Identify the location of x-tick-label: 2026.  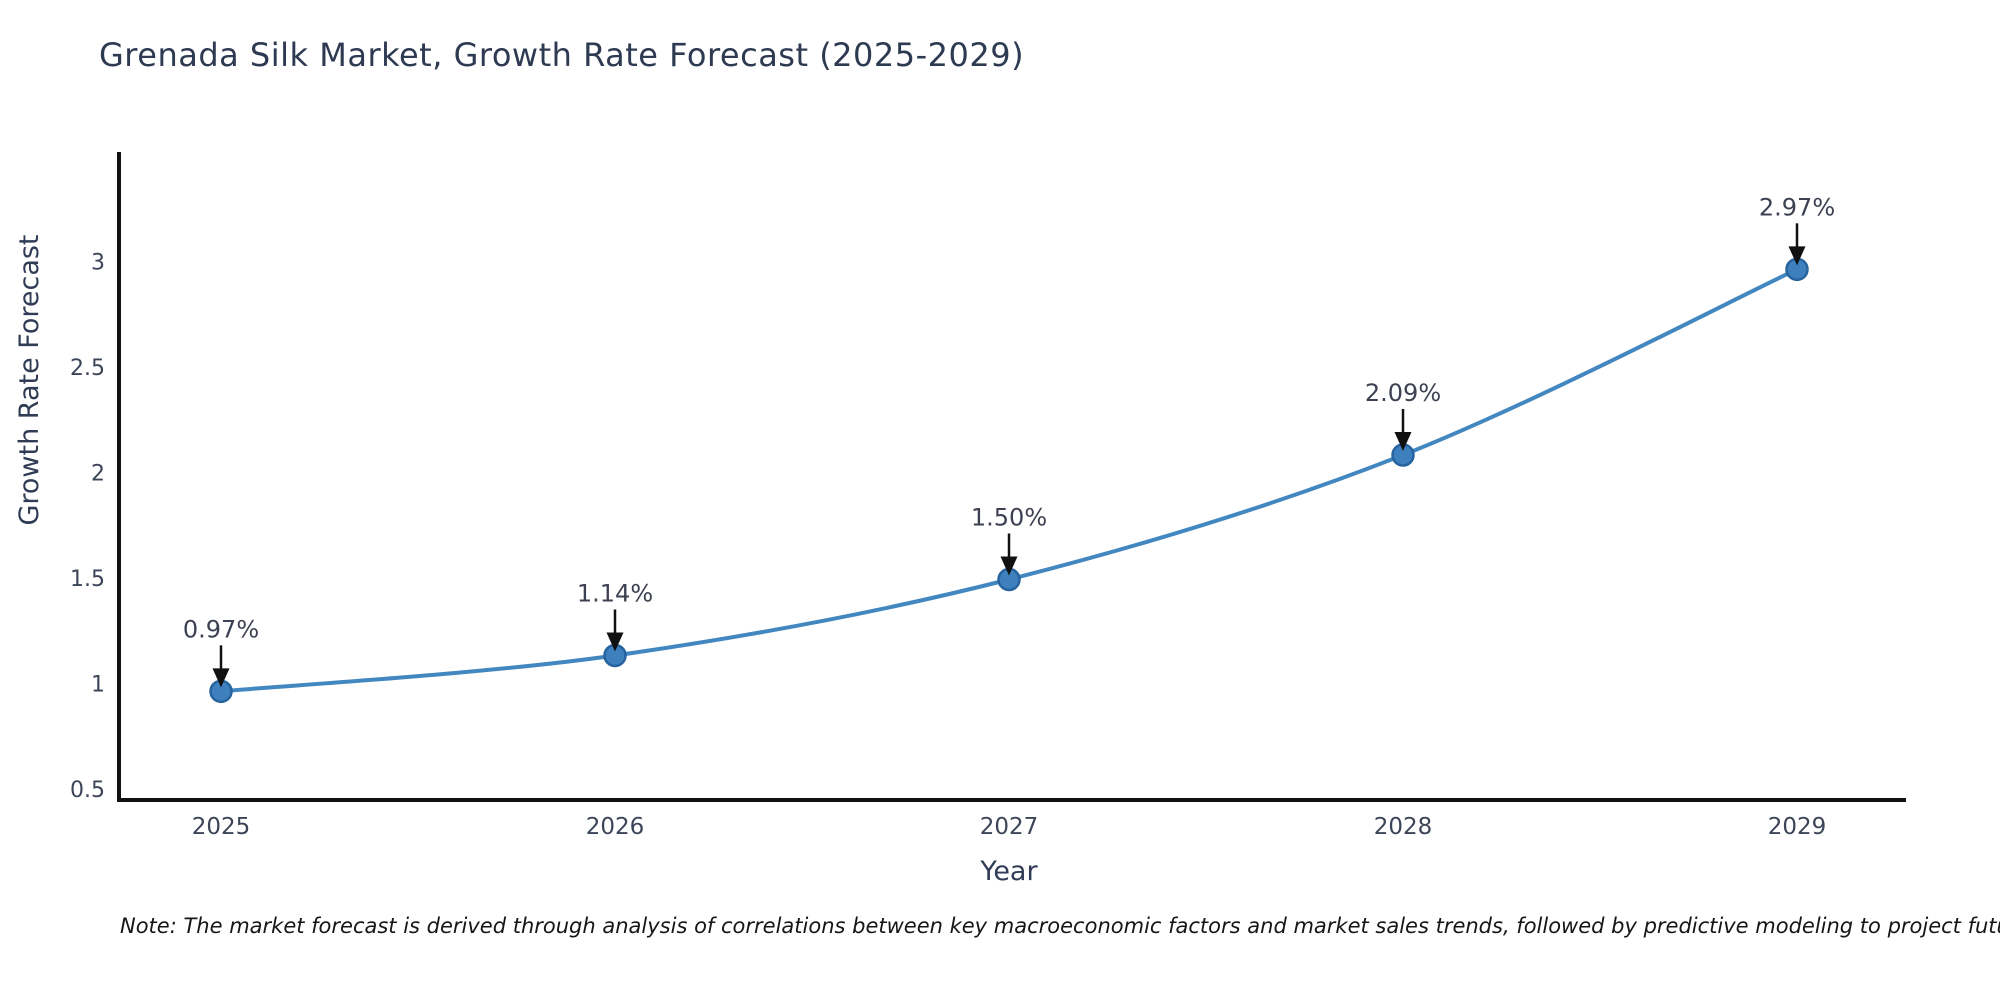
(615, 827).